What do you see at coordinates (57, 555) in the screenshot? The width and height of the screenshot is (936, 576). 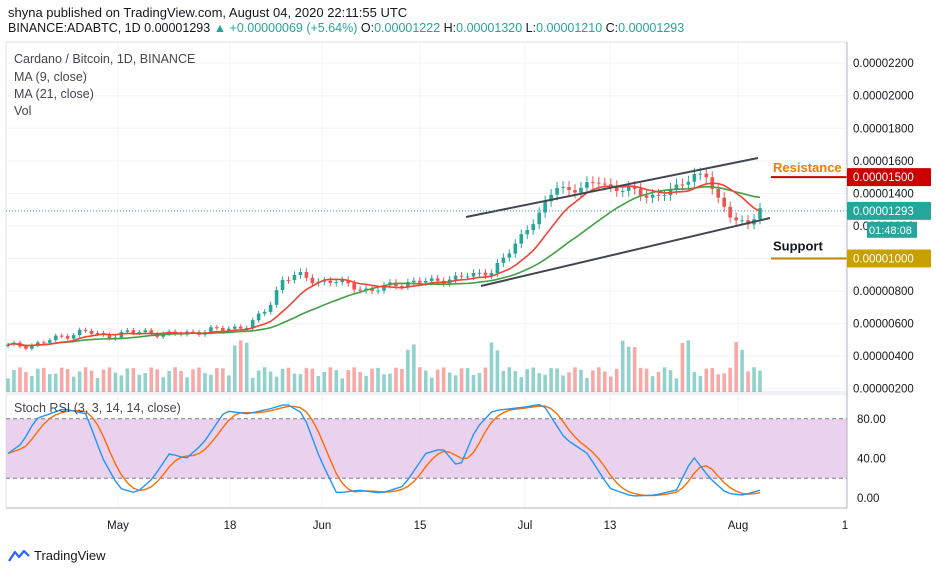 I see `tradingview-logo: TradingView` at bounding box center [57, 555].